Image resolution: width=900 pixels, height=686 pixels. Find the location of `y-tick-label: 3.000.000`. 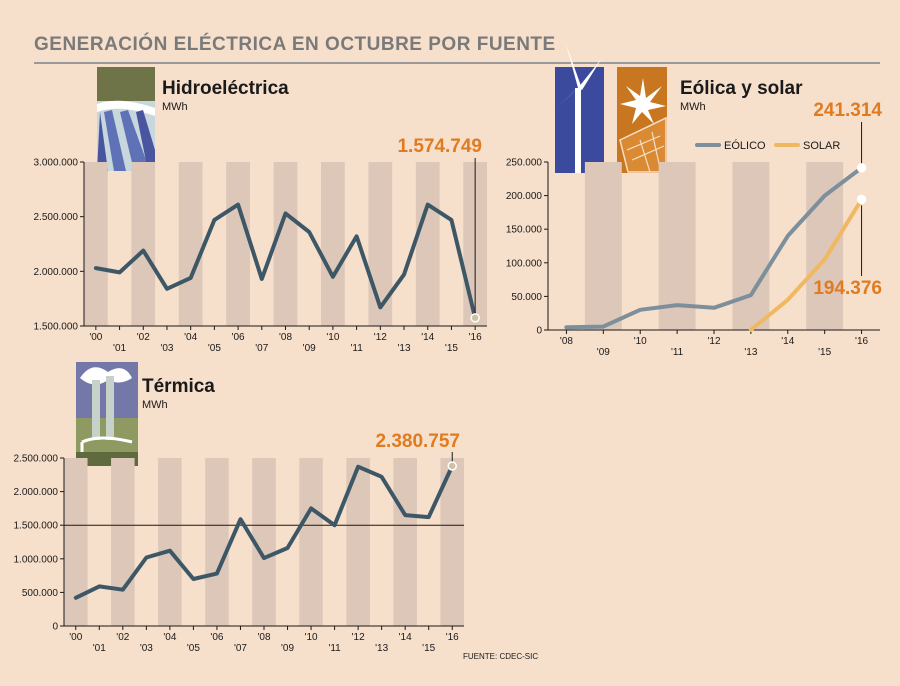

y-tick-label: 3.000.000 is located at coordinates (56, 163).